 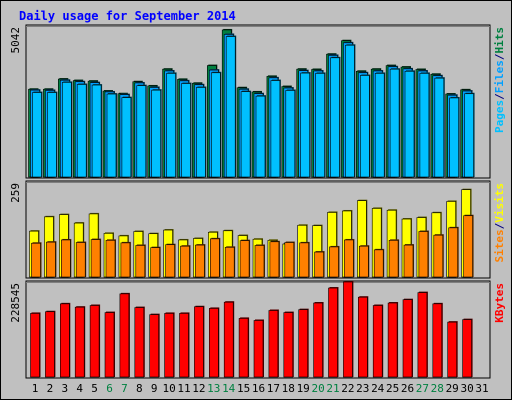 I want to click on panel-legend: Sites/Visits, so click(x=499, y=223).